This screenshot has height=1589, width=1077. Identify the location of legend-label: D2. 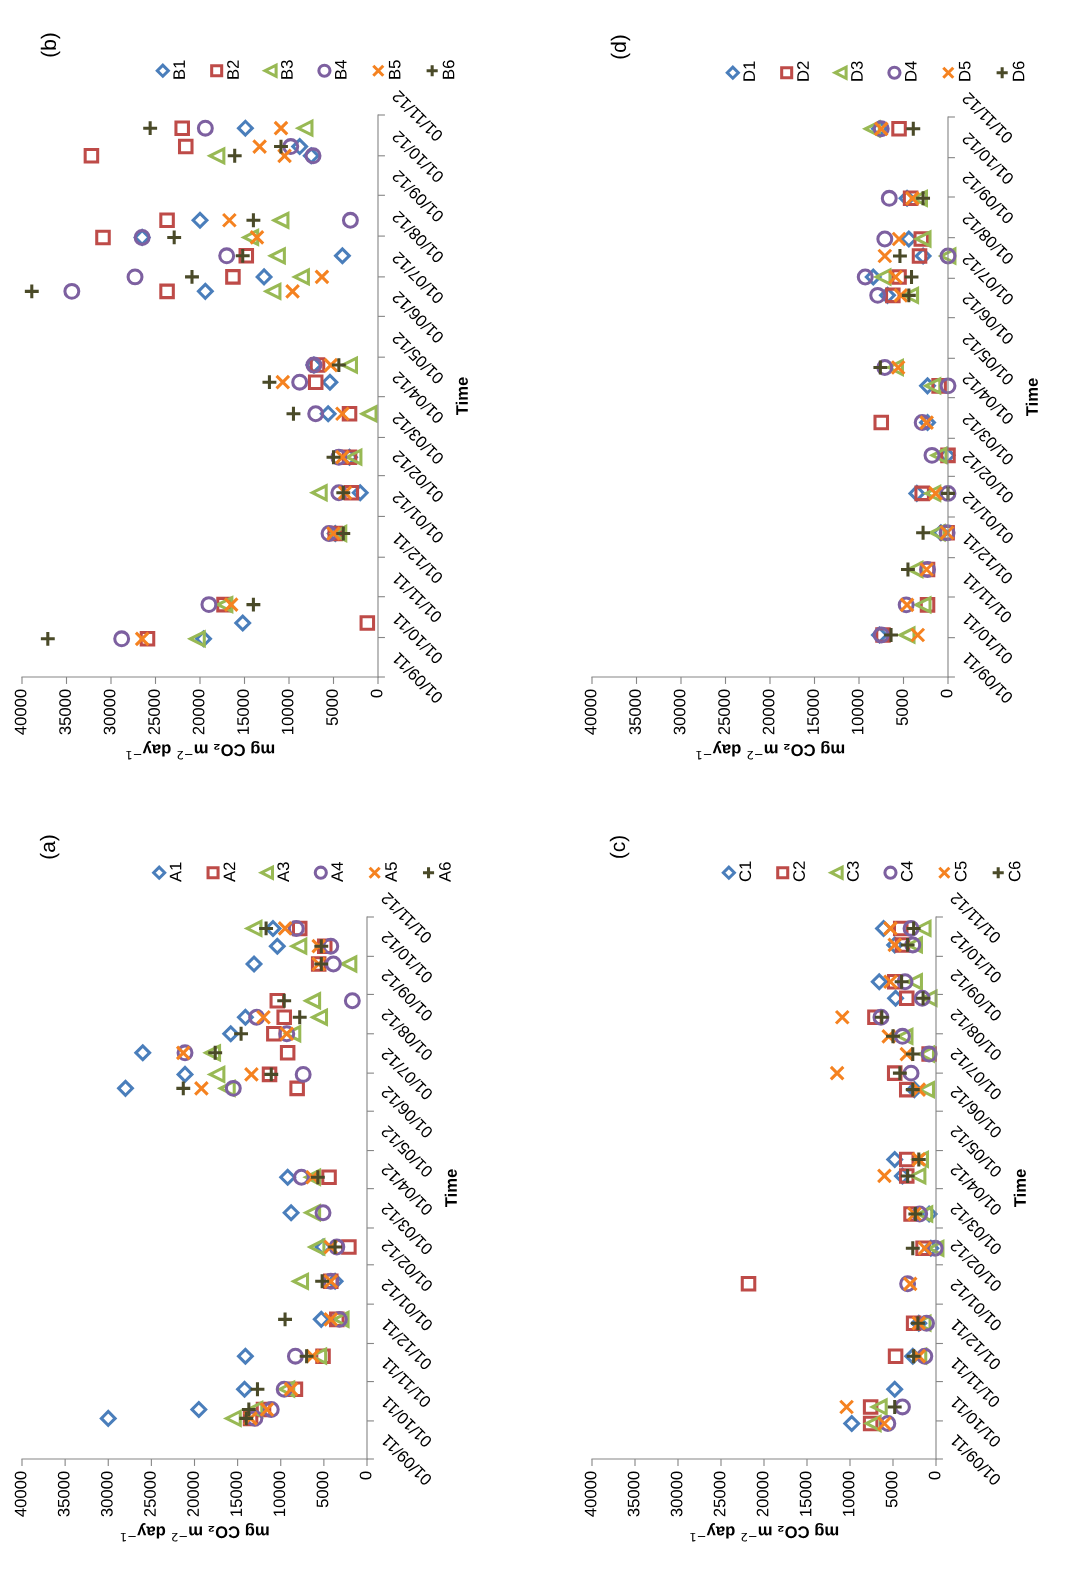
(803, 71).